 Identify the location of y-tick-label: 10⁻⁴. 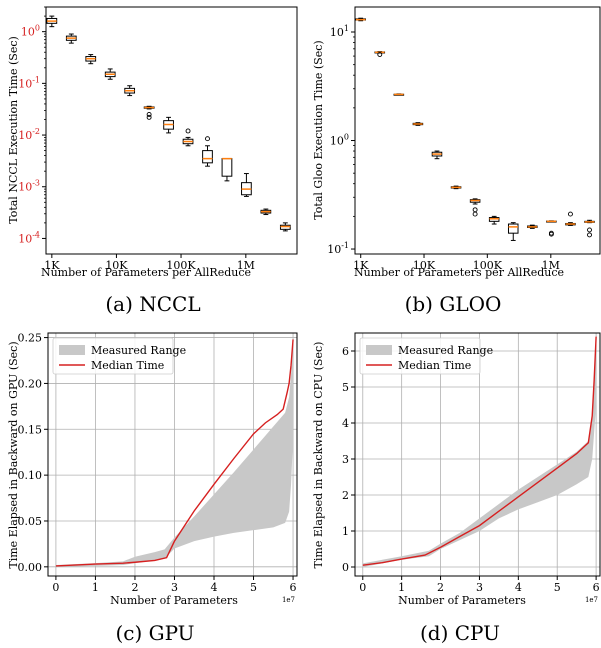
(29, 237).